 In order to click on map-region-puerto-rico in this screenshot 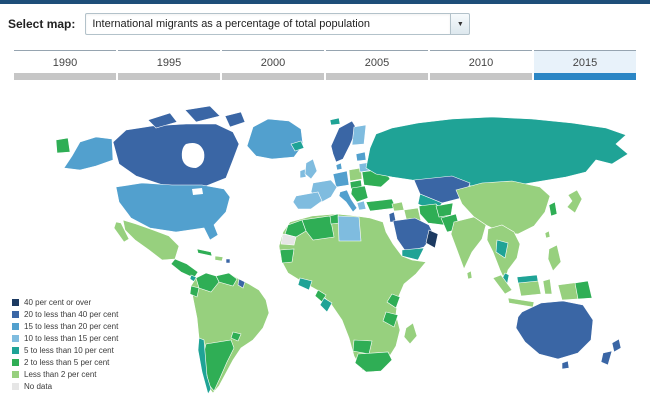, I will do `click(228, 261)`.